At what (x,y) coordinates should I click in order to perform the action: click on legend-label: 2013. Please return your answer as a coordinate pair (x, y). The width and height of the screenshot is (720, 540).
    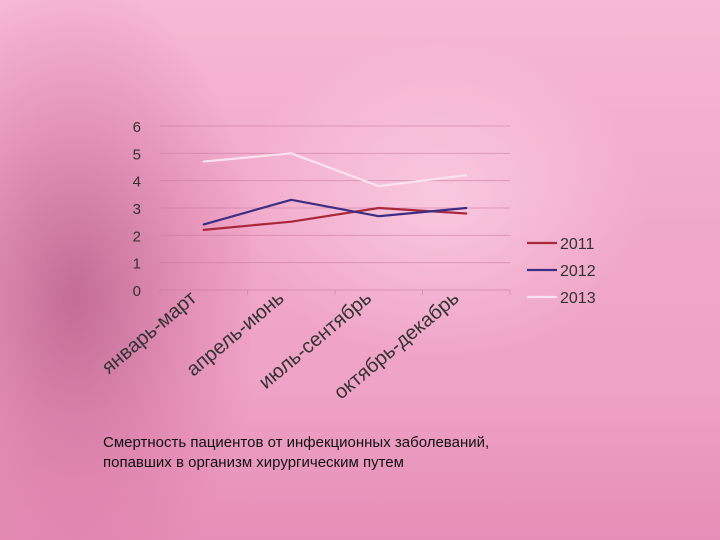
    Looking at the image, I should click on (578, 298).